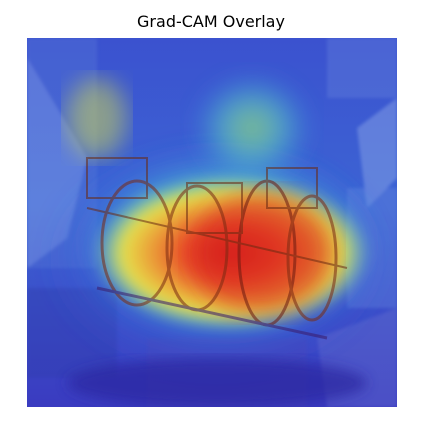 This screenshot has height=421, width=422. Describe the element at coordinates (262, 253) in the screenshot. I see `heat-region-peak` at that location.